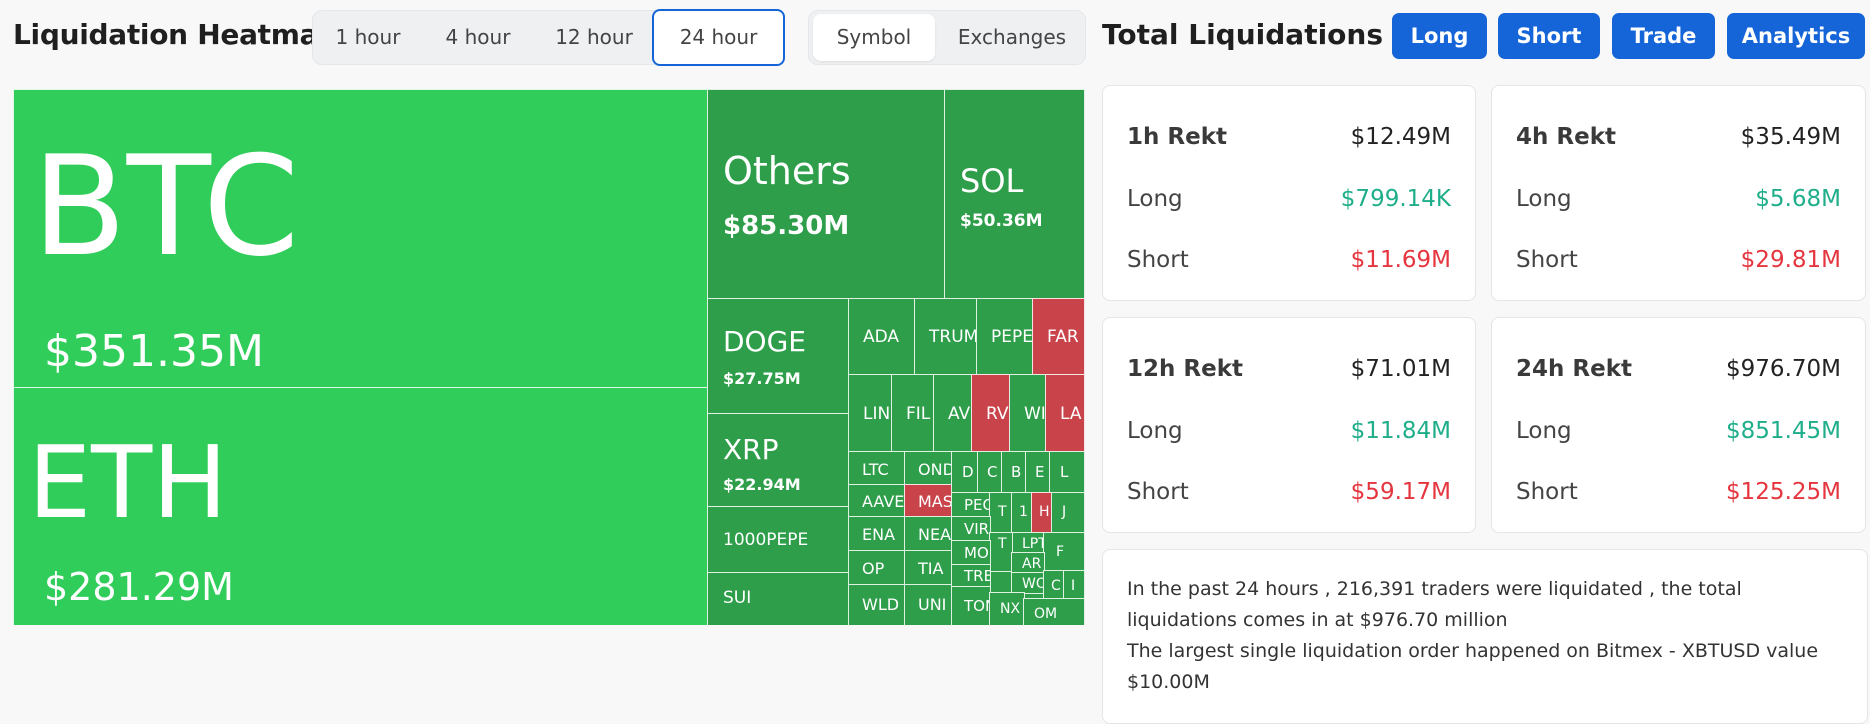 This screenshot has width=1870, height=724. What do you see at coordinates (1028, 413) in the screenshot?
I see `tile-wi: WI` at bounding box center [1028, 413].